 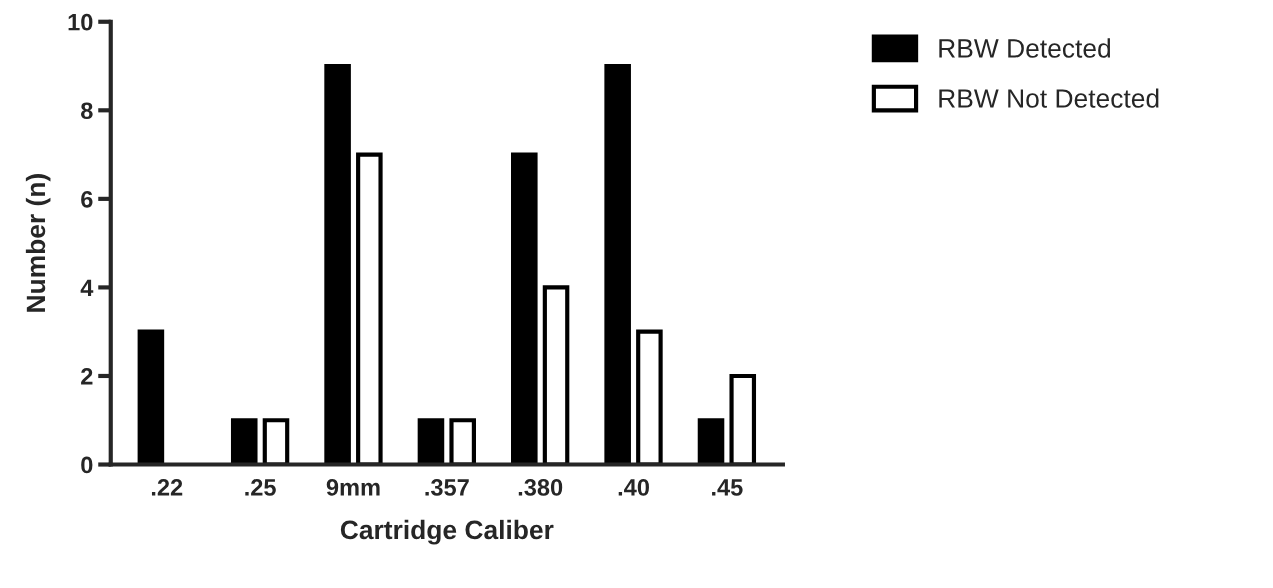 I want to click on y-tick-label: 6, so click(x=87, y=199).